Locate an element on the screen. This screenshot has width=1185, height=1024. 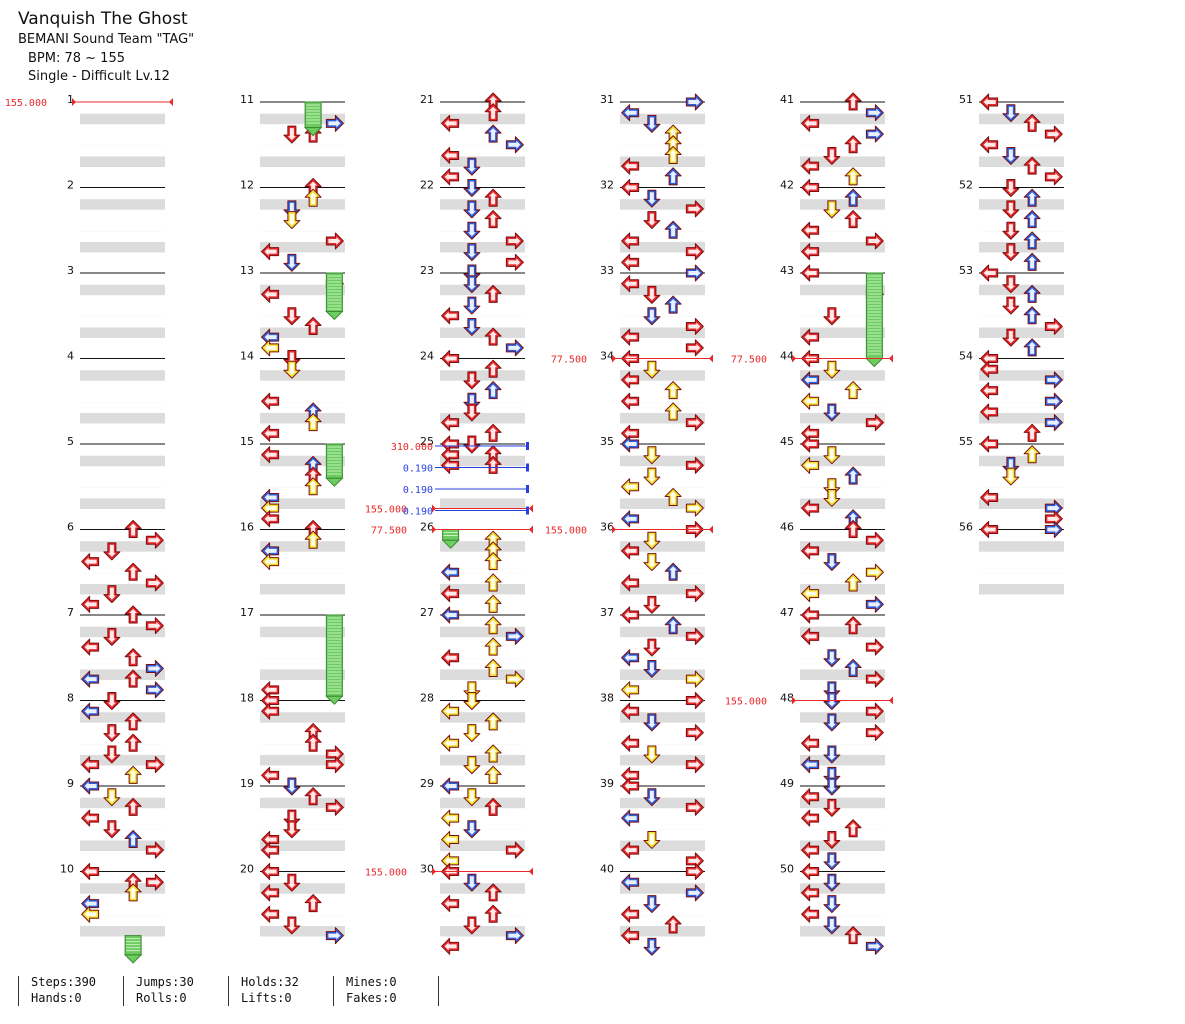
measure-number: 42 is located at coordinates (787, 185).